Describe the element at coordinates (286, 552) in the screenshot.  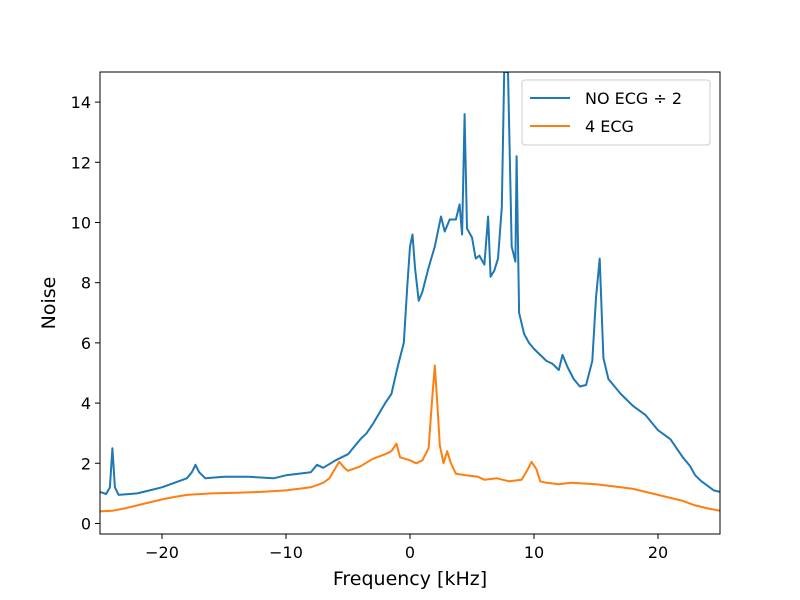
I see `x-tick-label: −10` at that location.